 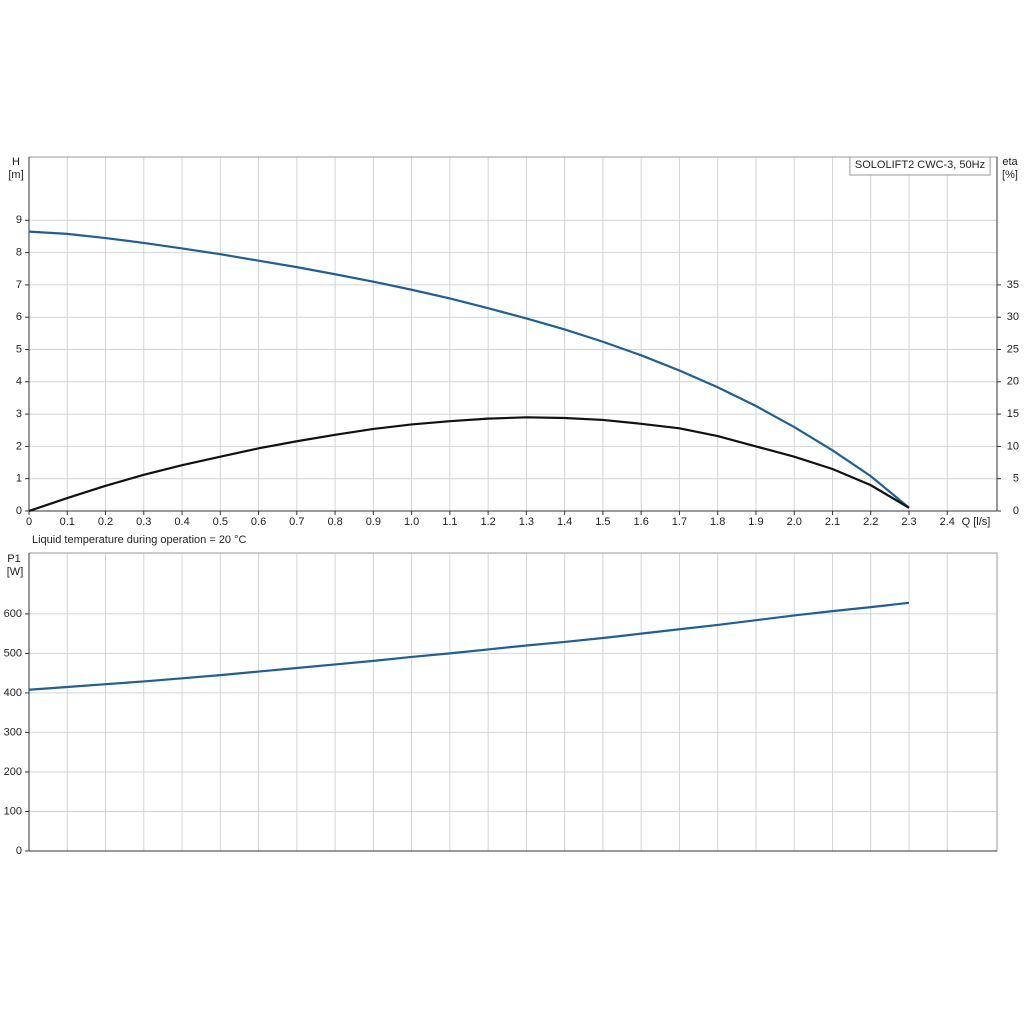 I want to click on x-tick-label: 1.5, so click(x=602, y=522).